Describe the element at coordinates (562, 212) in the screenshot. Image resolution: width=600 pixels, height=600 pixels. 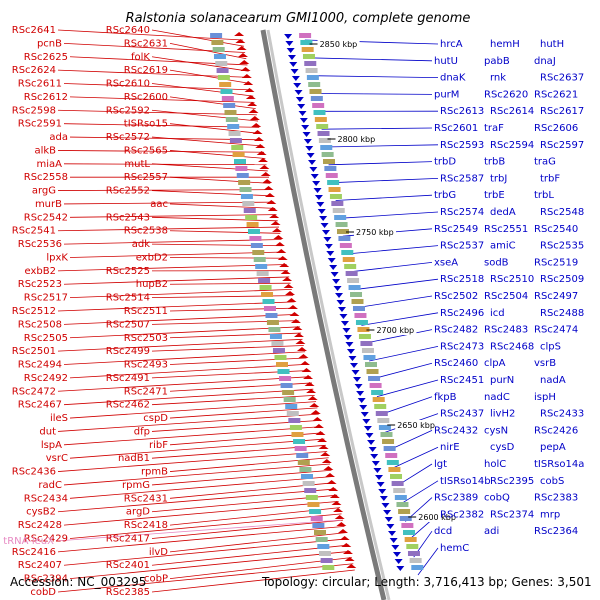
I see `gene-label: RSc2548` at that location.